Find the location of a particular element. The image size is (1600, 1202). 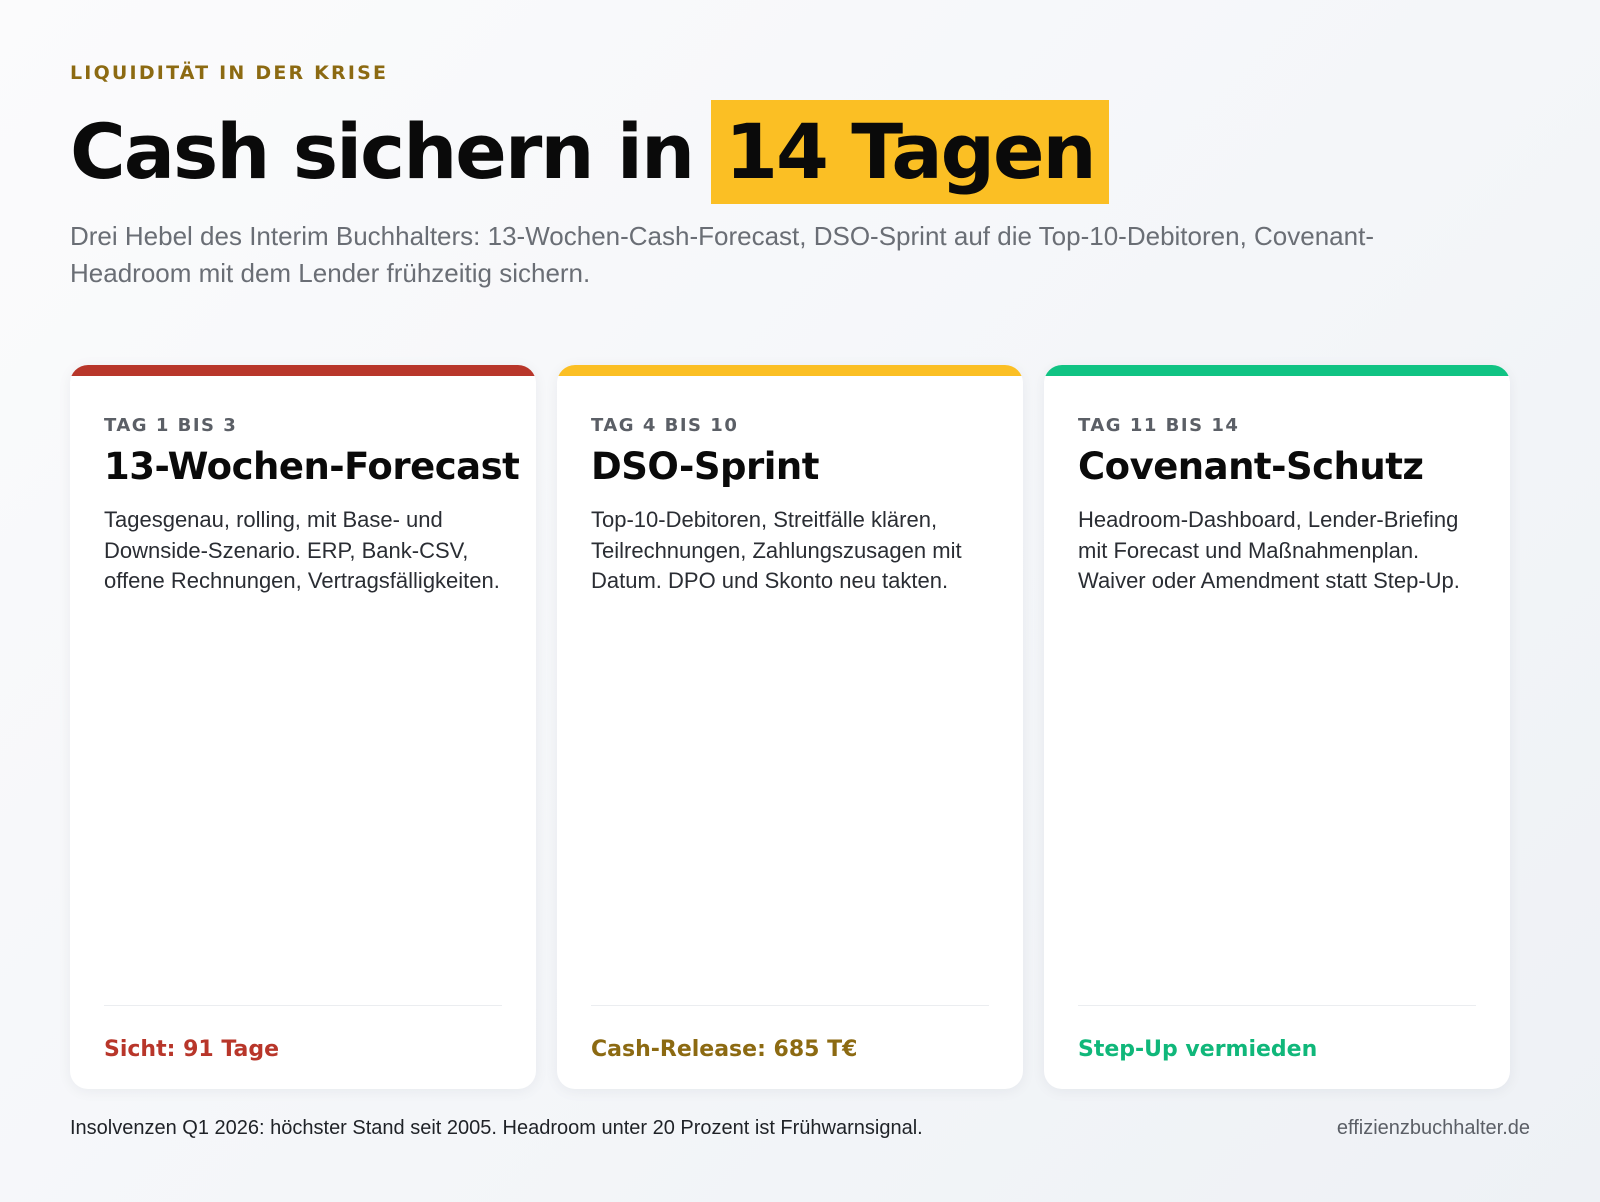

card-phase: TAG 4 BIS 10 is located at coordinates (665, 425).